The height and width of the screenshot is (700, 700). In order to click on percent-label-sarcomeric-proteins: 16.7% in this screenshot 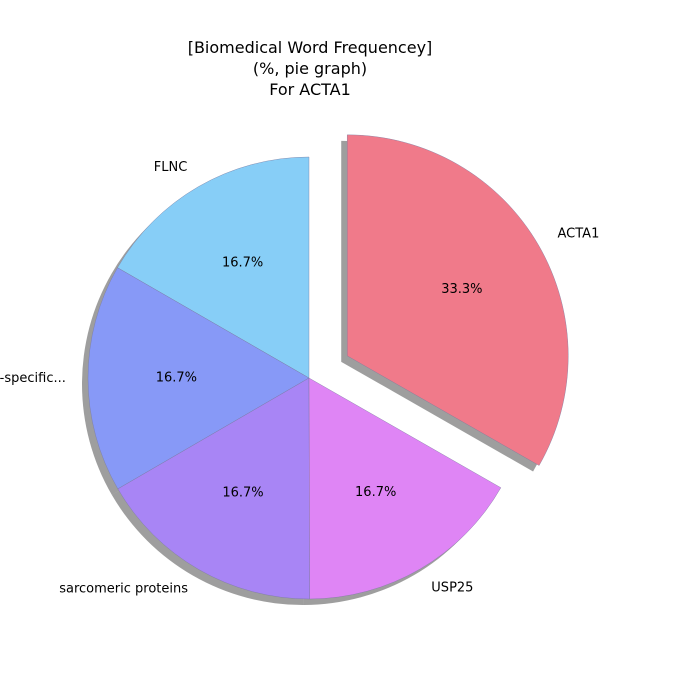, I will do `click(242, 493)`.